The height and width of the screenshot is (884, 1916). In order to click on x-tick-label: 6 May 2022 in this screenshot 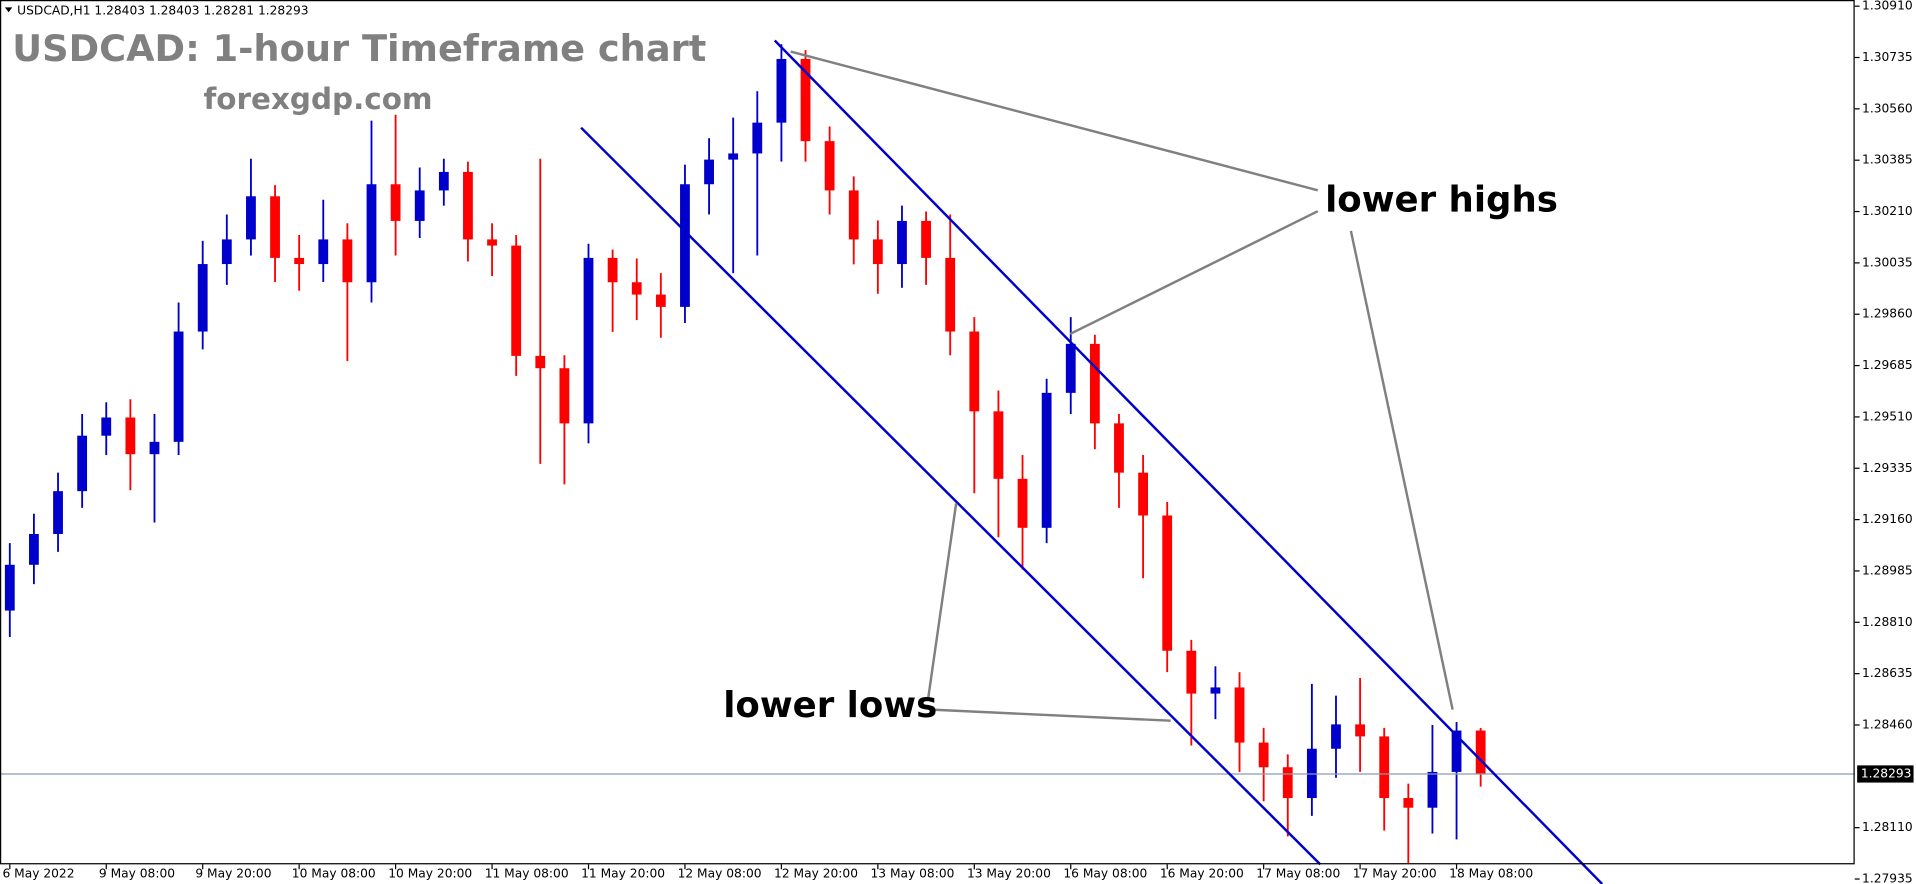, I will do `click(38, 874)`.